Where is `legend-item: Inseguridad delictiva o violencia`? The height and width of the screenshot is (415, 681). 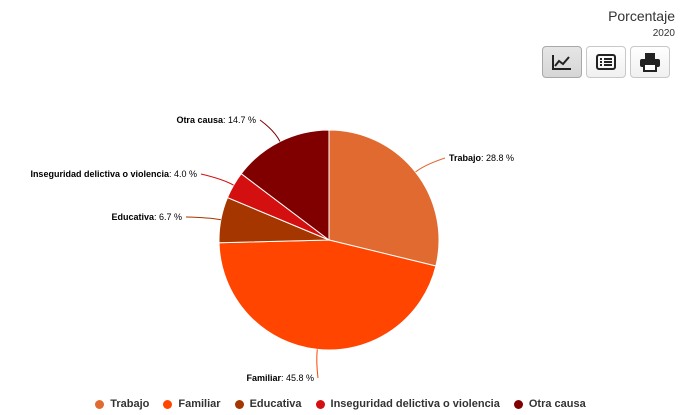
legend-item: Inseguridad delictiva o violencia is located at coordinates (407, 404).